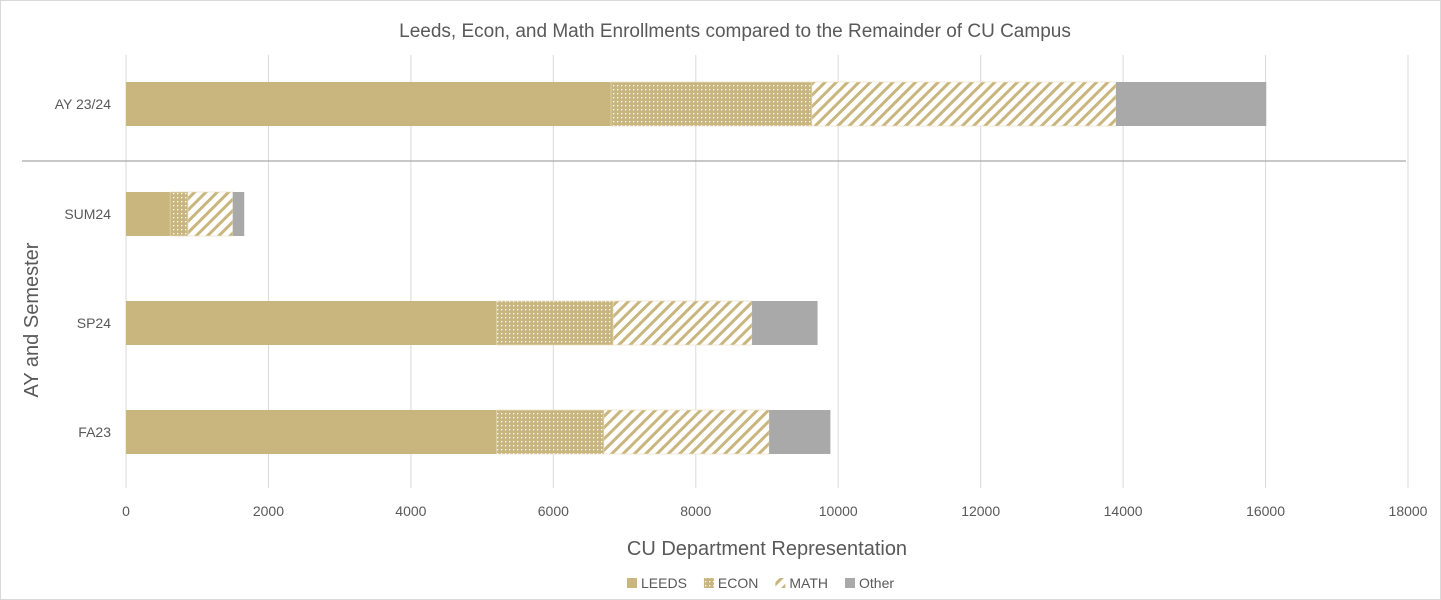  I want to click on x-tick-label: 8000, so click(695, 511).